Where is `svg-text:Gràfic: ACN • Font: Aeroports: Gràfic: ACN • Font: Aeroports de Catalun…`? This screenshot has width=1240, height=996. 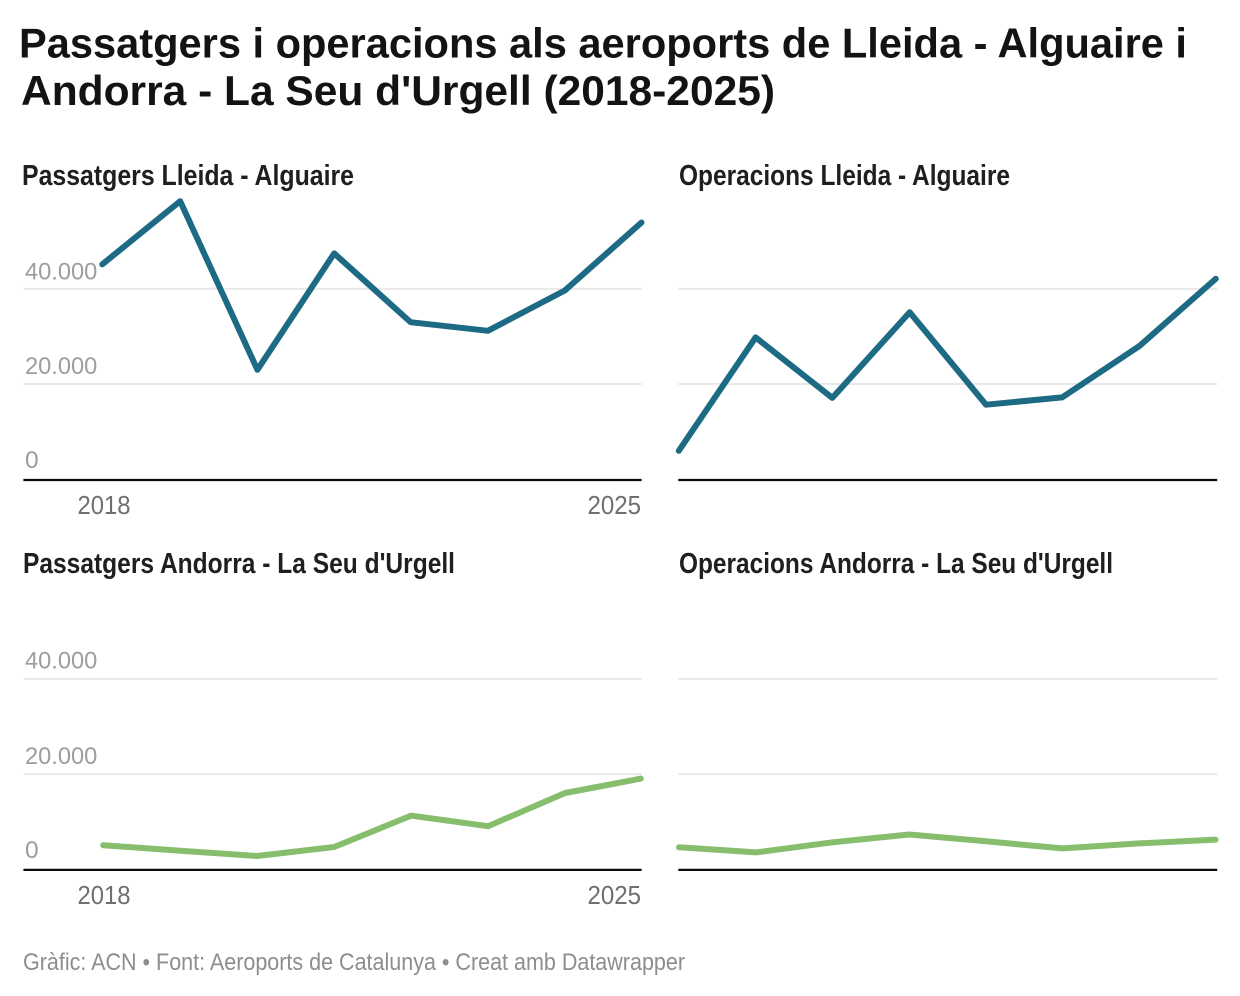
svg-text:Gràfic: ACN • Font: Aeroports: Gràfic: ACN • Font: Aeroports de Catalun… is located at coordinates (354, 962).